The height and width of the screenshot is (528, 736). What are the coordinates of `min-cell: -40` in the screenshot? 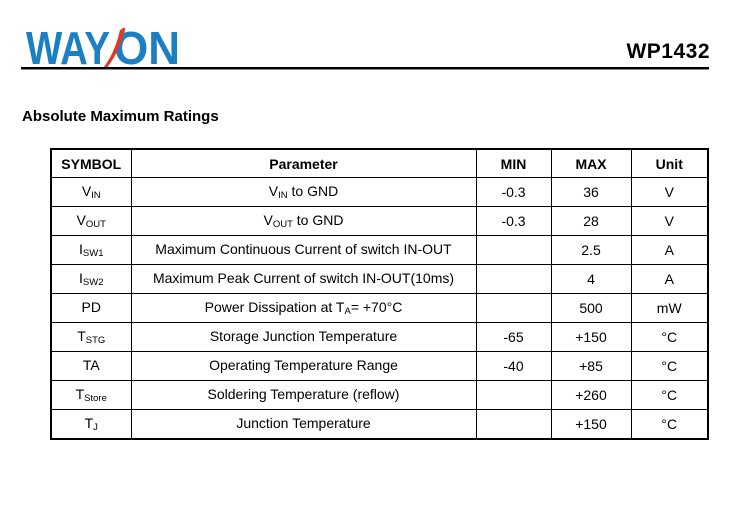 It's located at (513, 366).